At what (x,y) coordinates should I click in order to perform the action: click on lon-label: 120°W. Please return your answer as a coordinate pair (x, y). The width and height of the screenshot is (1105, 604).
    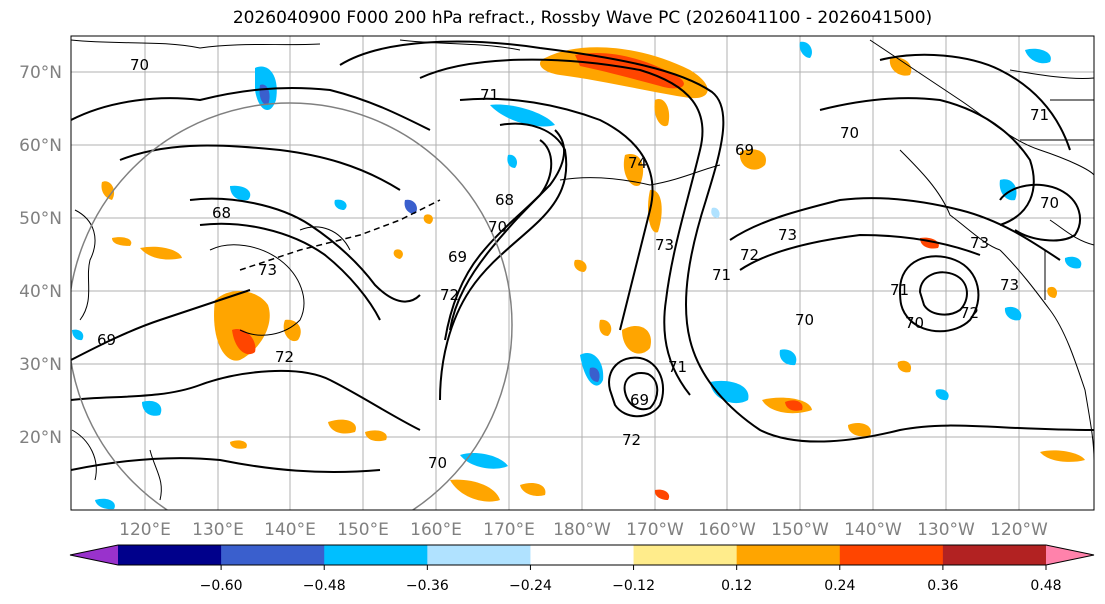
    Looking at the image, I should click on (1019, 530).